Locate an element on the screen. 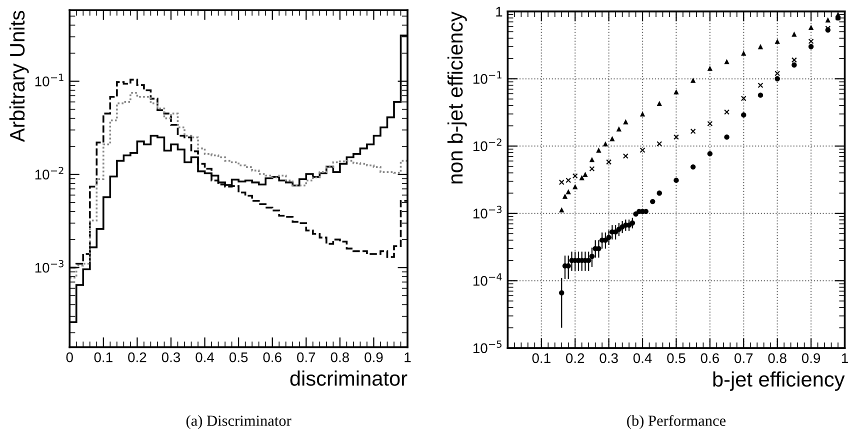 The width and height of the screenshot is (849, 440). y-axis-title: Arbitrary Units is located at coordinates (19, 76).